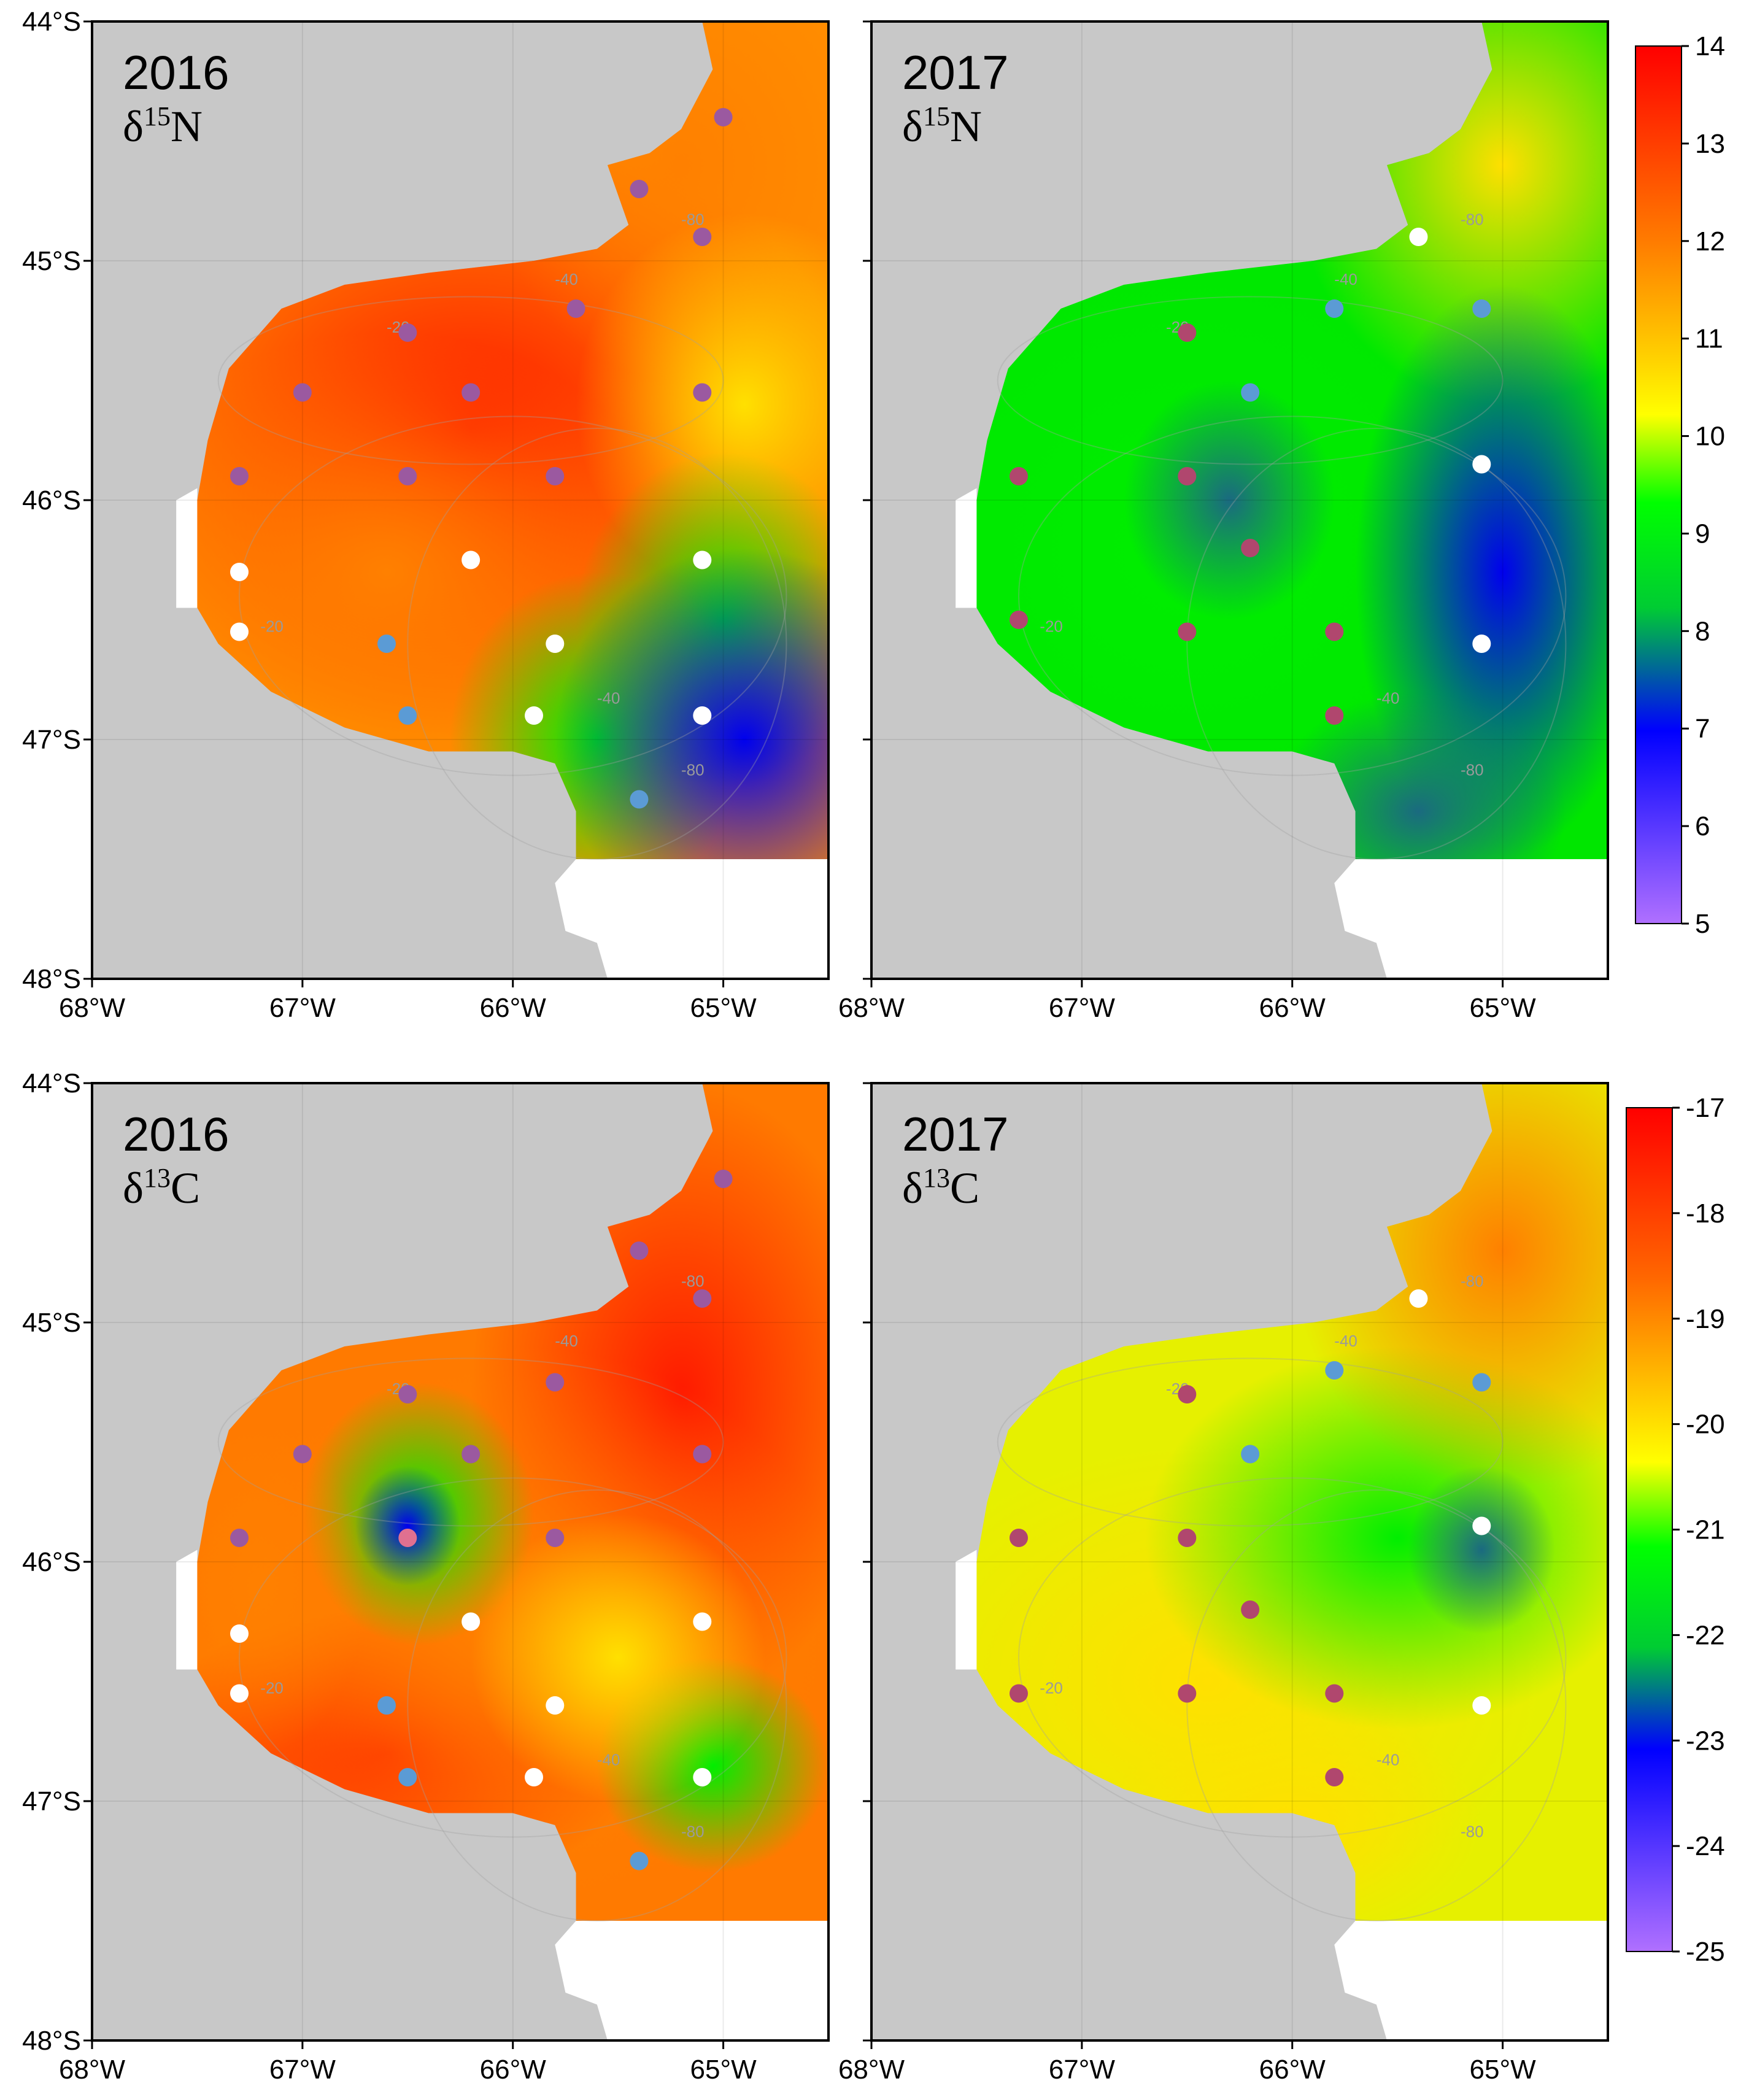 Image resolution: width=1757 pixels, height=2100 pixels. What do you see at coordinates (52, 740) in the screenshot?
I see `lat-tick-label: 47°S` at bounding box center [52, 740].